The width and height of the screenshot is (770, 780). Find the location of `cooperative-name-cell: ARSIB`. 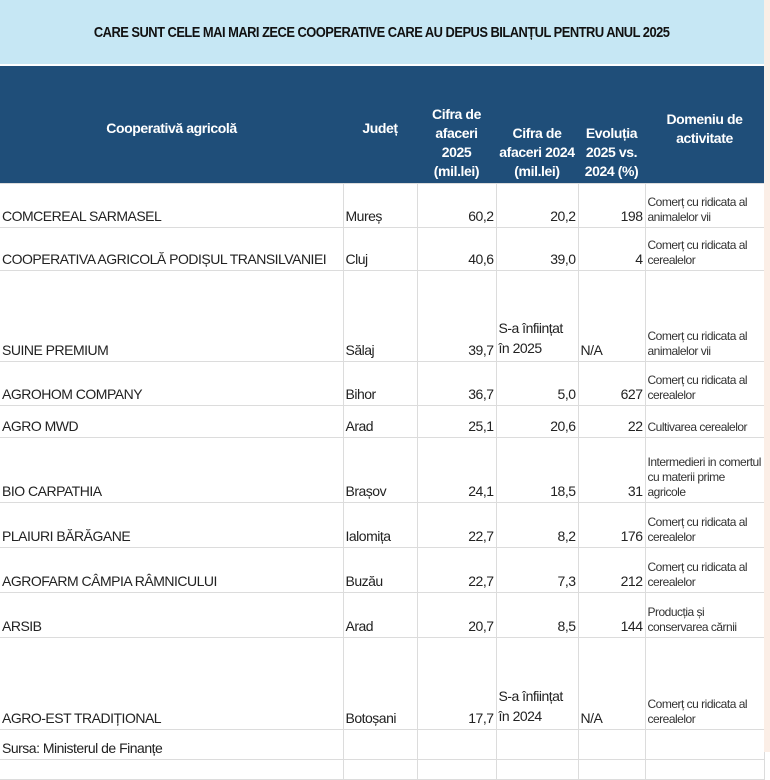

cooperative-name-cell: ARSIB is located at coordinates (172, 615).